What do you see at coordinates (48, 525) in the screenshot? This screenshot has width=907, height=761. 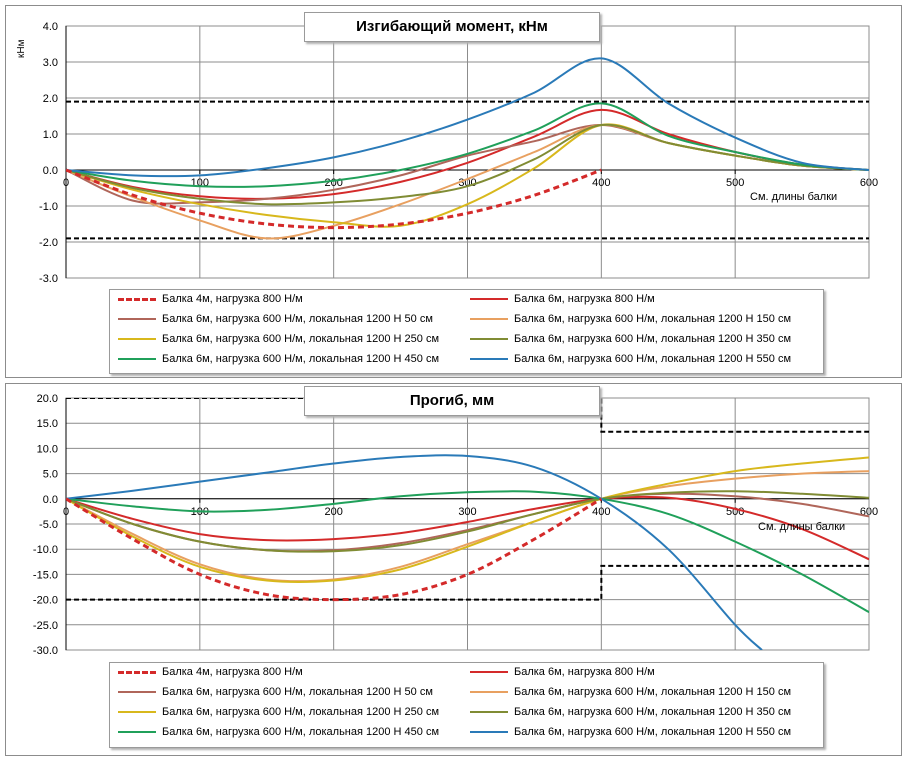 I see `deflection-ytick-label: -5.0` at bounding box center [48, 525].